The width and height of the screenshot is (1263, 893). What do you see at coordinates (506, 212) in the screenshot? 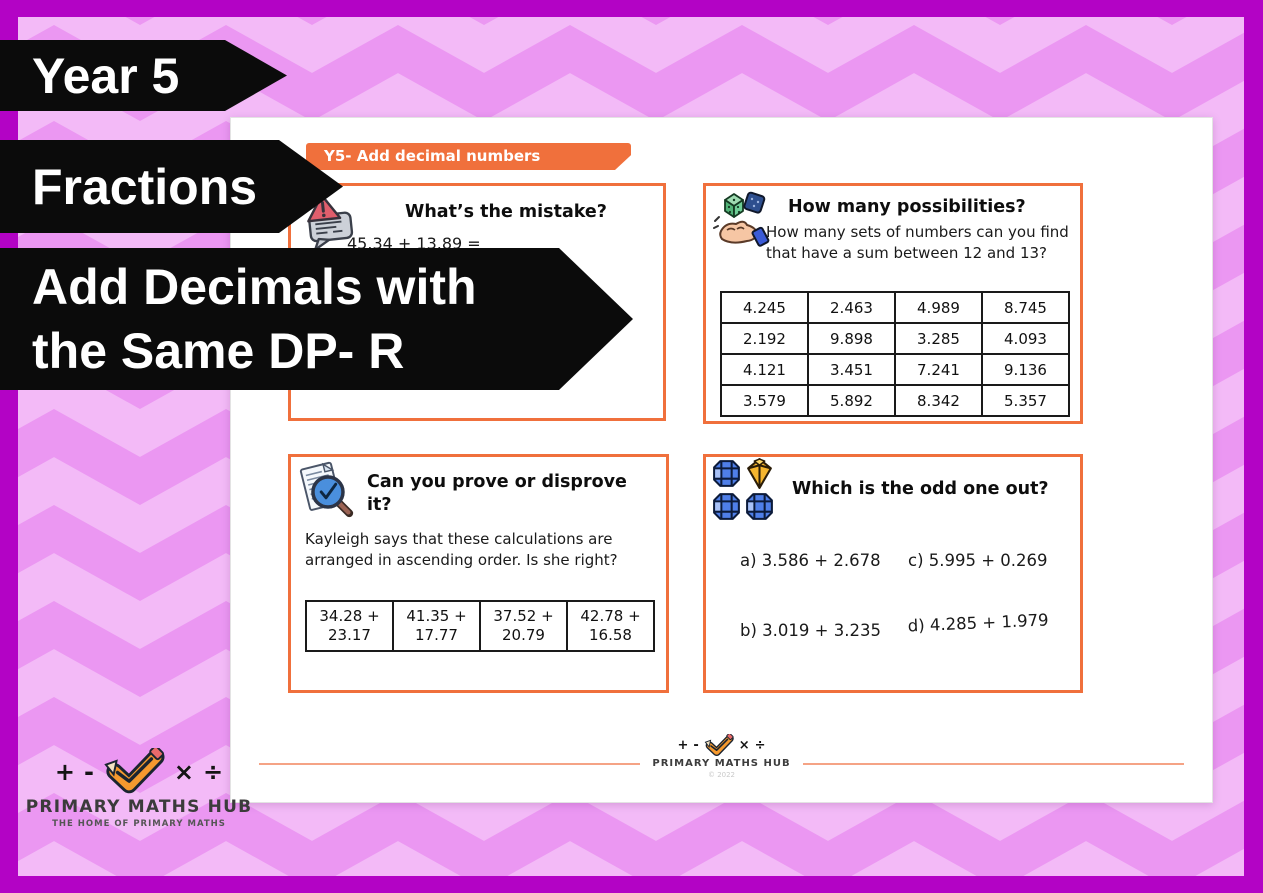
I see `box-title: What’s the mistake?` at bounding box center [506, 212].